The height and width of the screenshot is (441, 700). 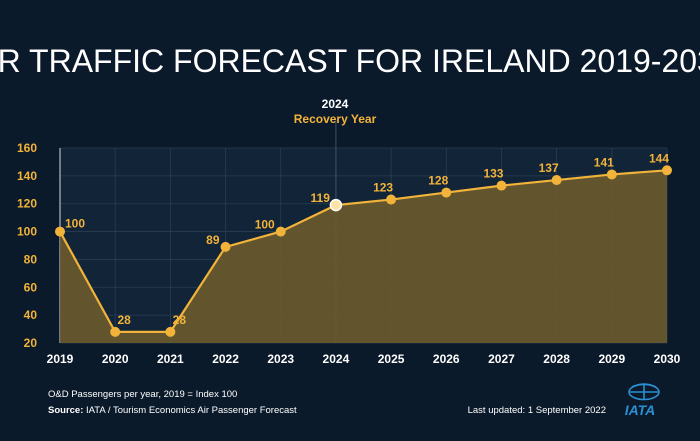 I want to click on y-tick-label: 40, so click(x=31, y=315).